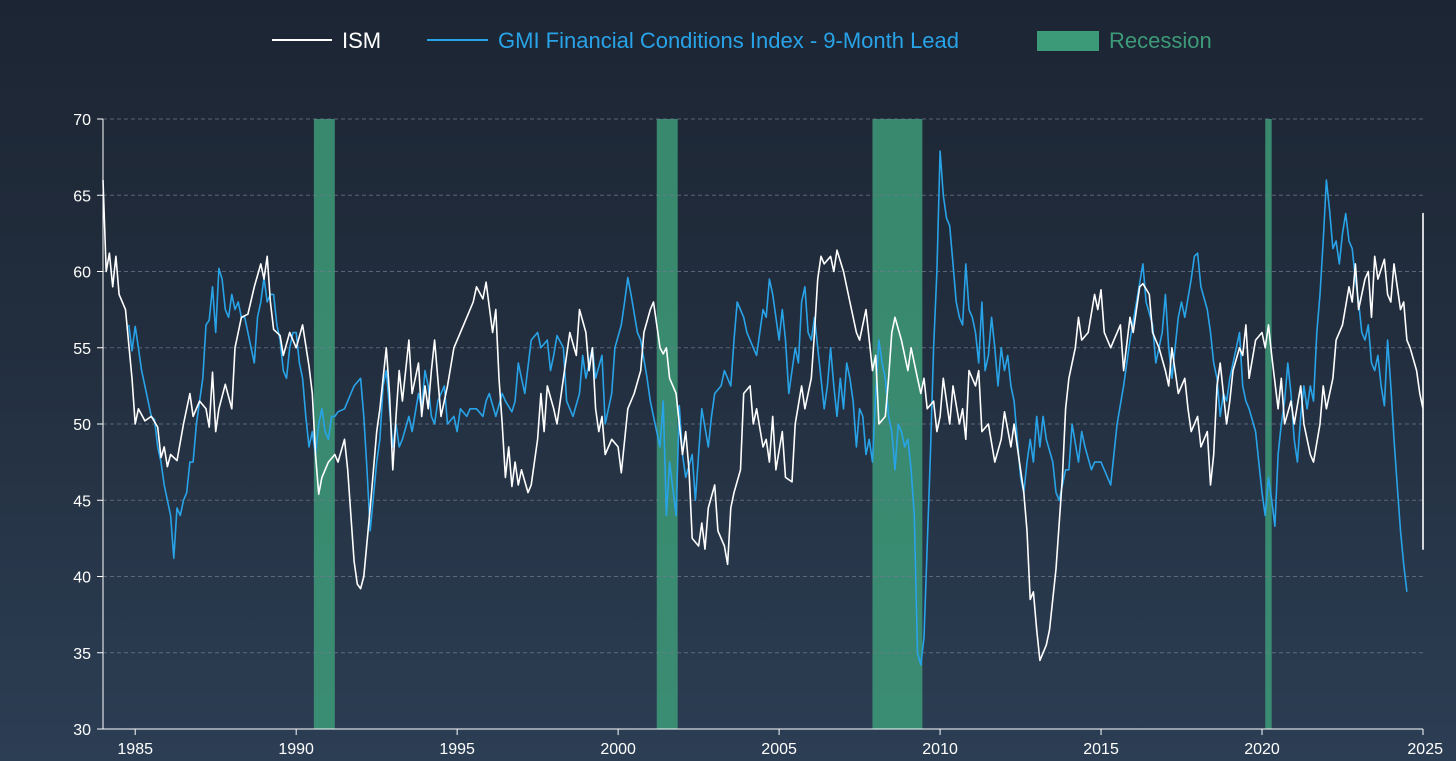 This screenshot has height=761, width=1456. I want to click on y-tick-label-70: 70, so click(82, 120).